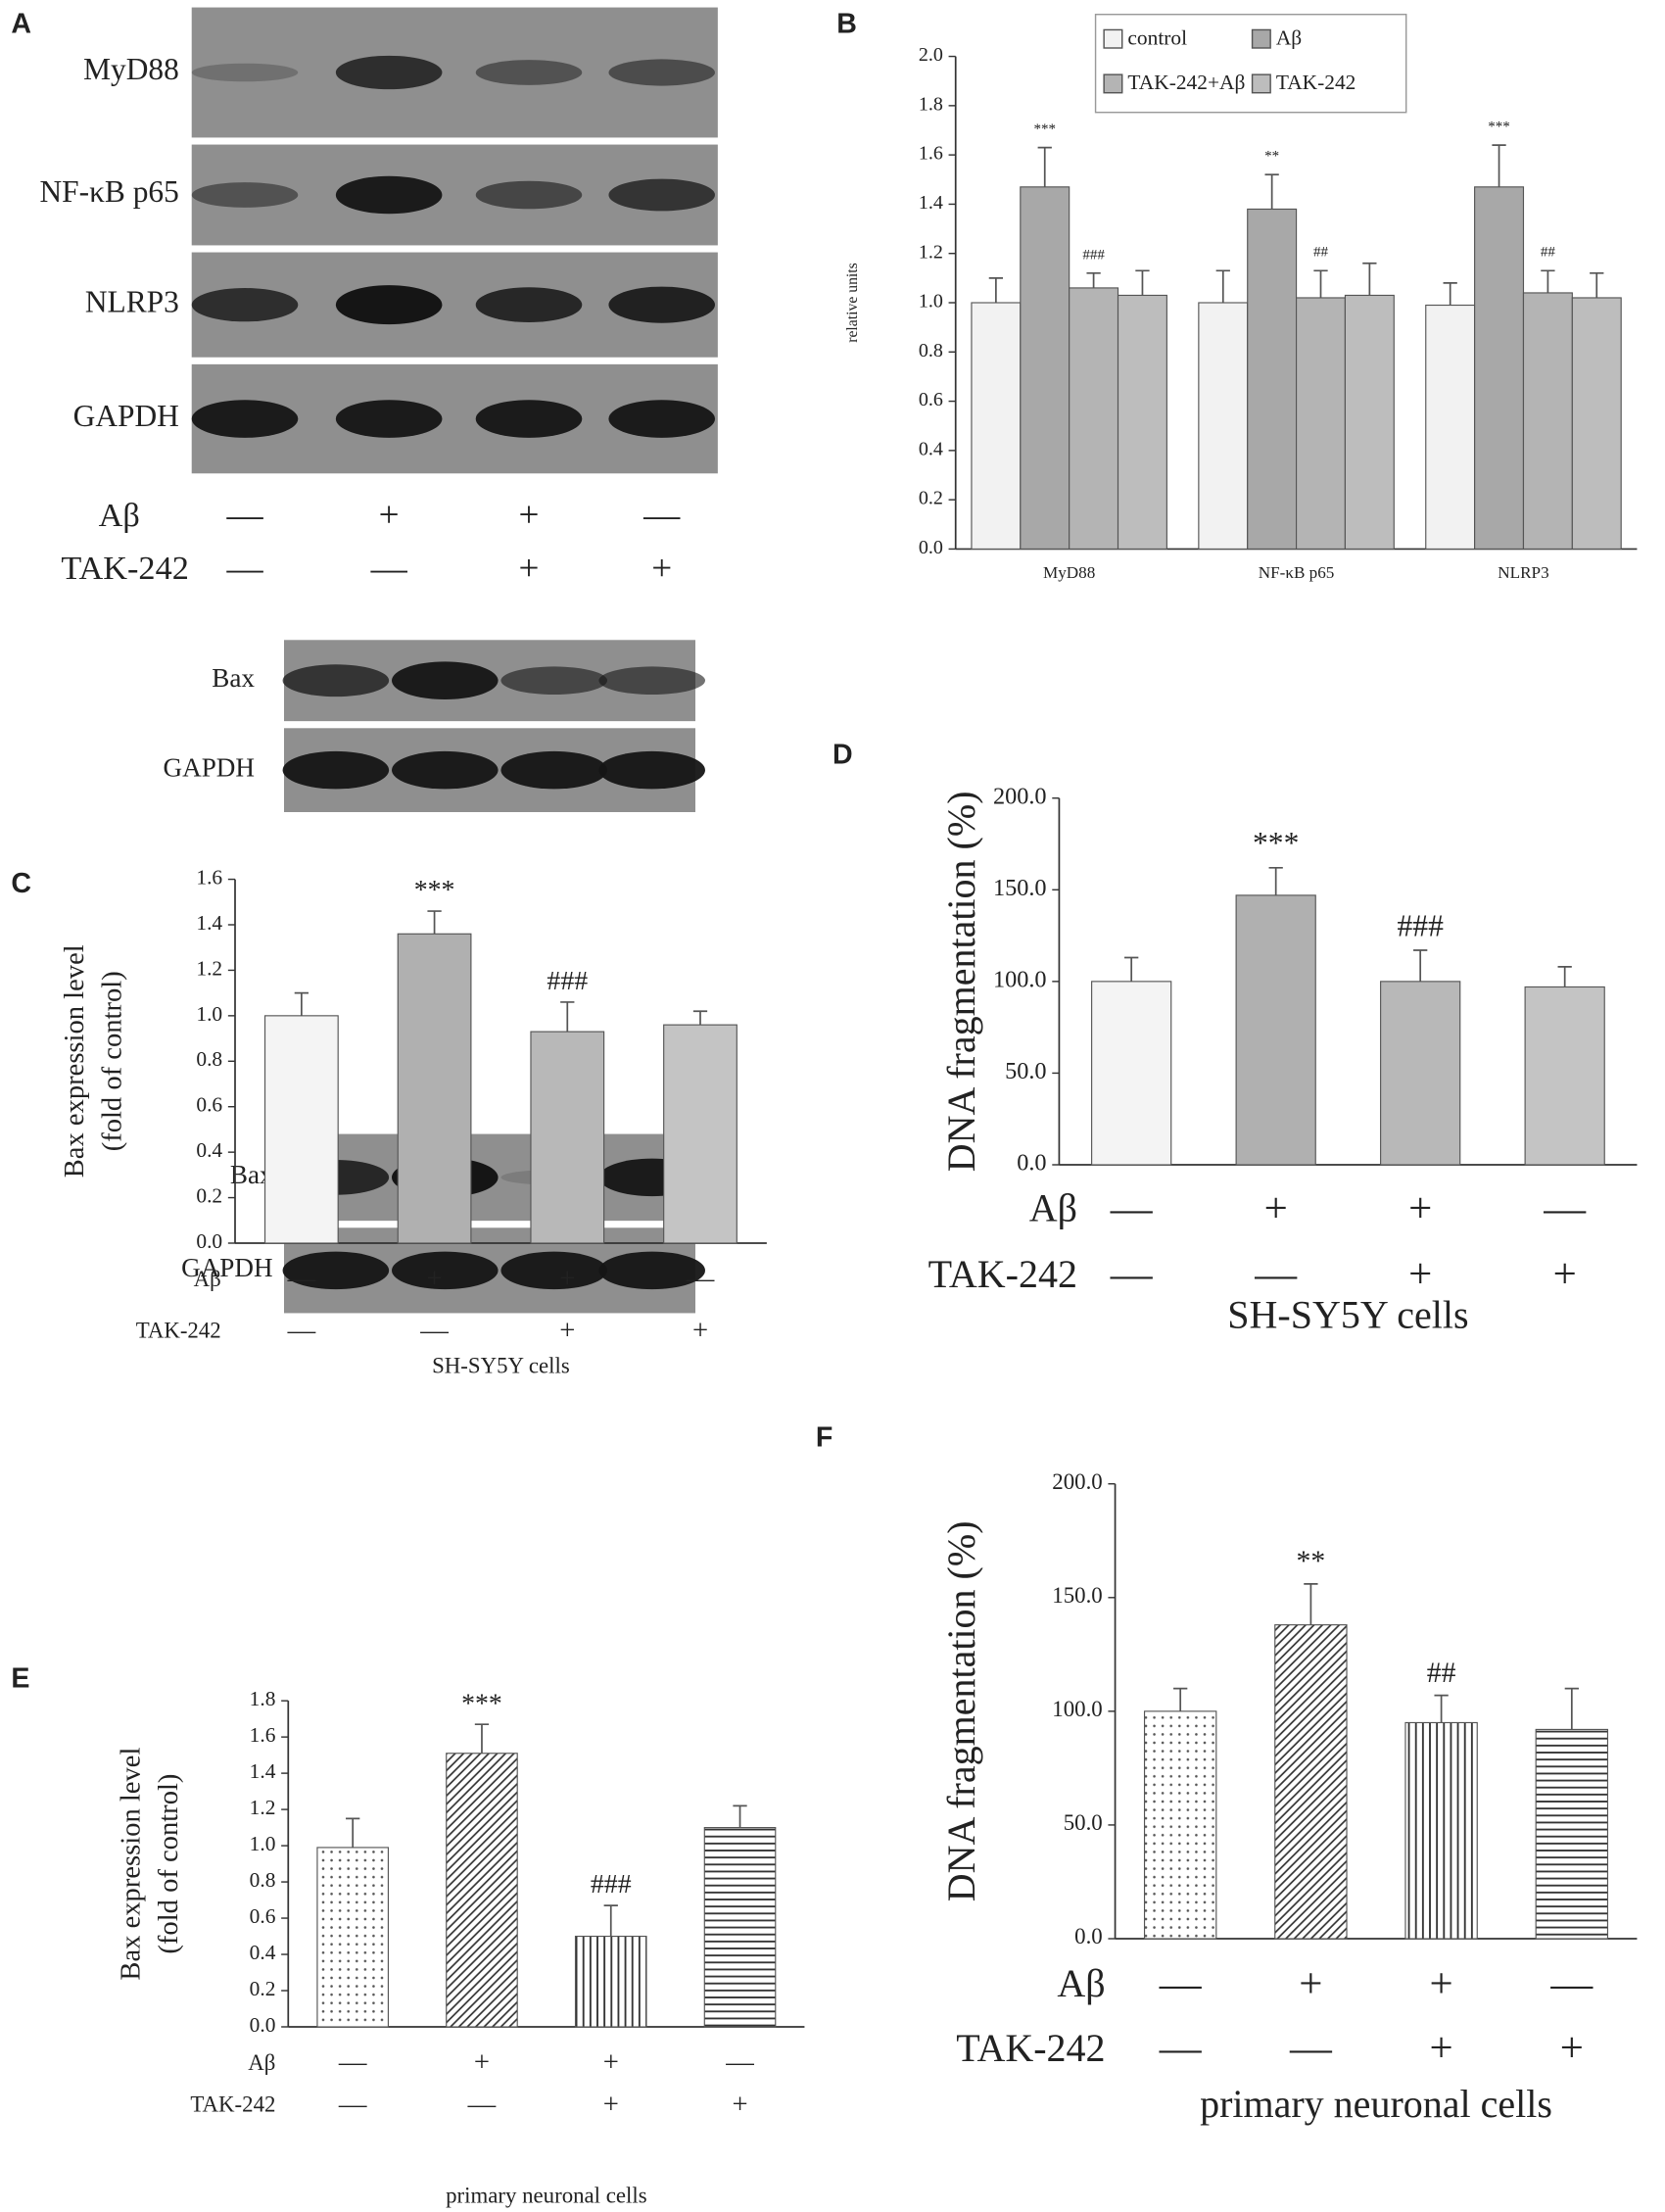 This screenshot has width=1665, height=2212. I want to click on panel-label: D, so click(843, 754).